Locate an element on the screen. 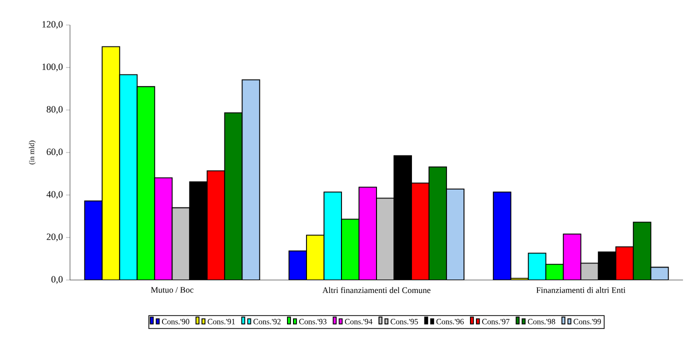  legend-label: Cons.'95 is located at coordinates (404, 321).